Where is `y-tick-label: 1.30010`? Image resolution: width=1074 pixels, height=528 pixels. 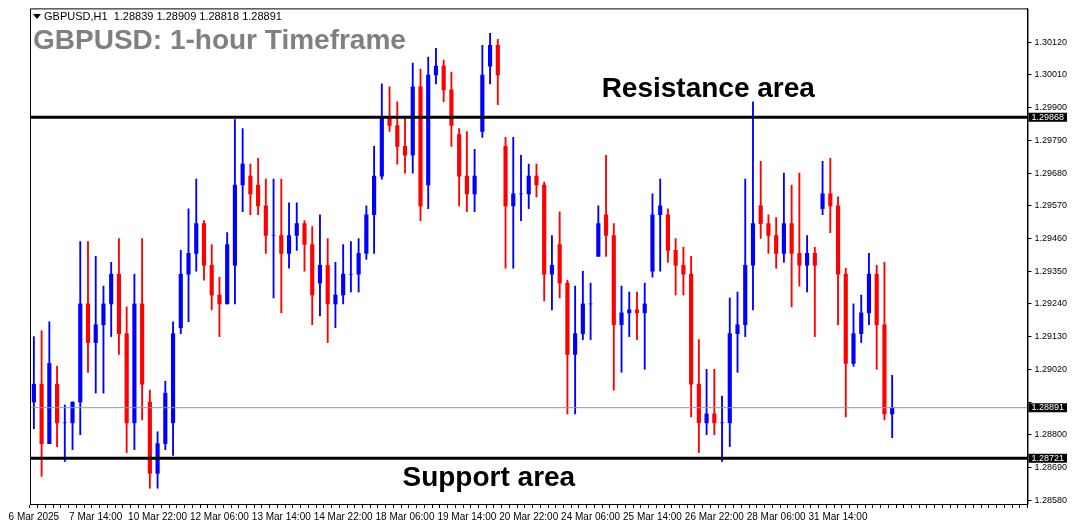
y-tick-label: 1.30010 is located at coordinates (1051, 74).